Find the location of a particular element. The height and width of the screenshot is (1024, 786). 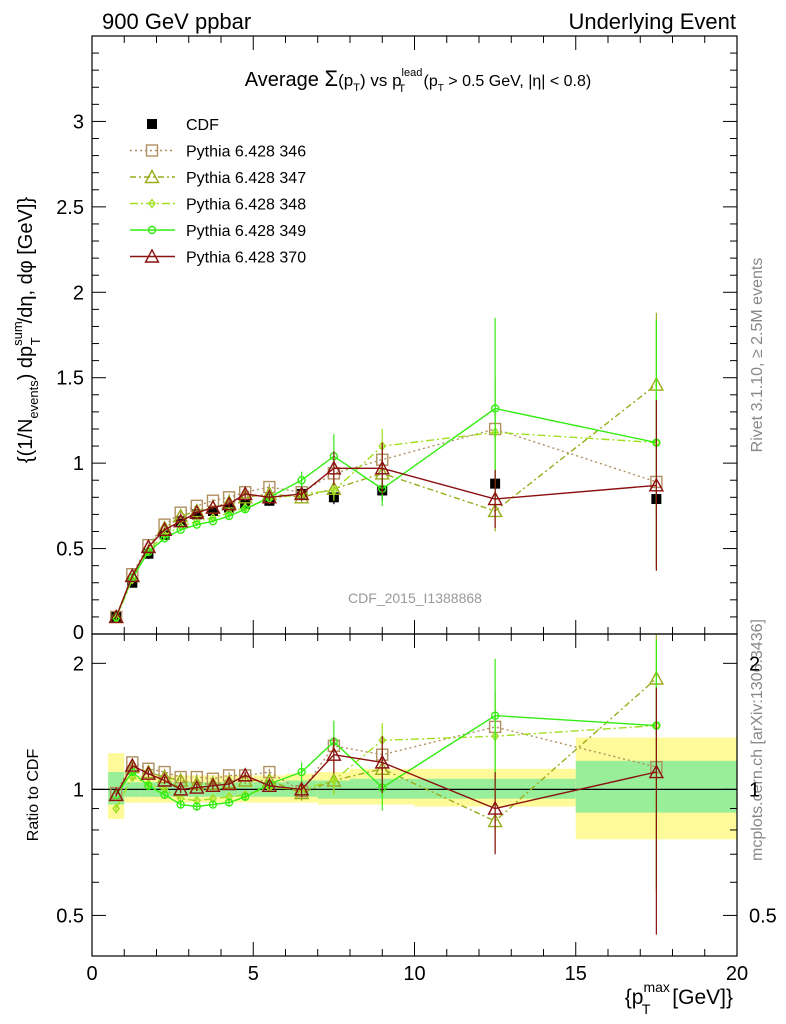

legend-label: Pythia 6.428 370 is located at coordinates (246, 258).